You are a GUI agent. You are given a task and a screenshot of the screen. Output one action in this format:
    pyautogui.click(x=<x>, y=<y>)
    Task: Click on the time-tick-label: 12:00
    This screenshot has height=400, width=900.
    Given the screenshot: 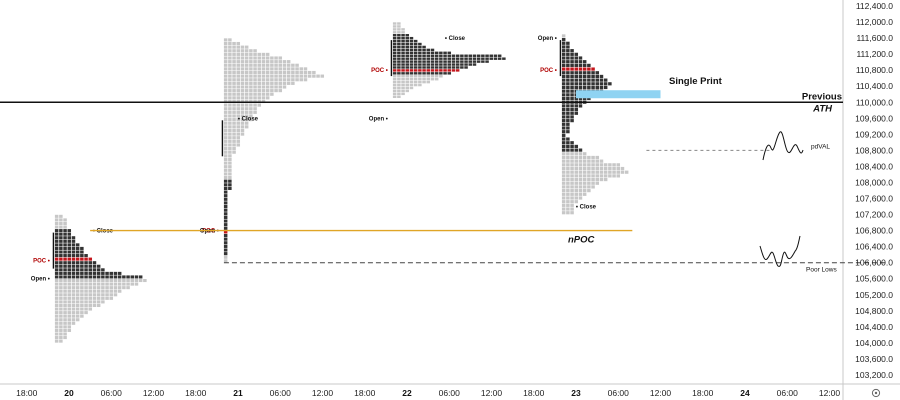 What is the action you would take?
    pyautogui.click(x=830, y=393)
    